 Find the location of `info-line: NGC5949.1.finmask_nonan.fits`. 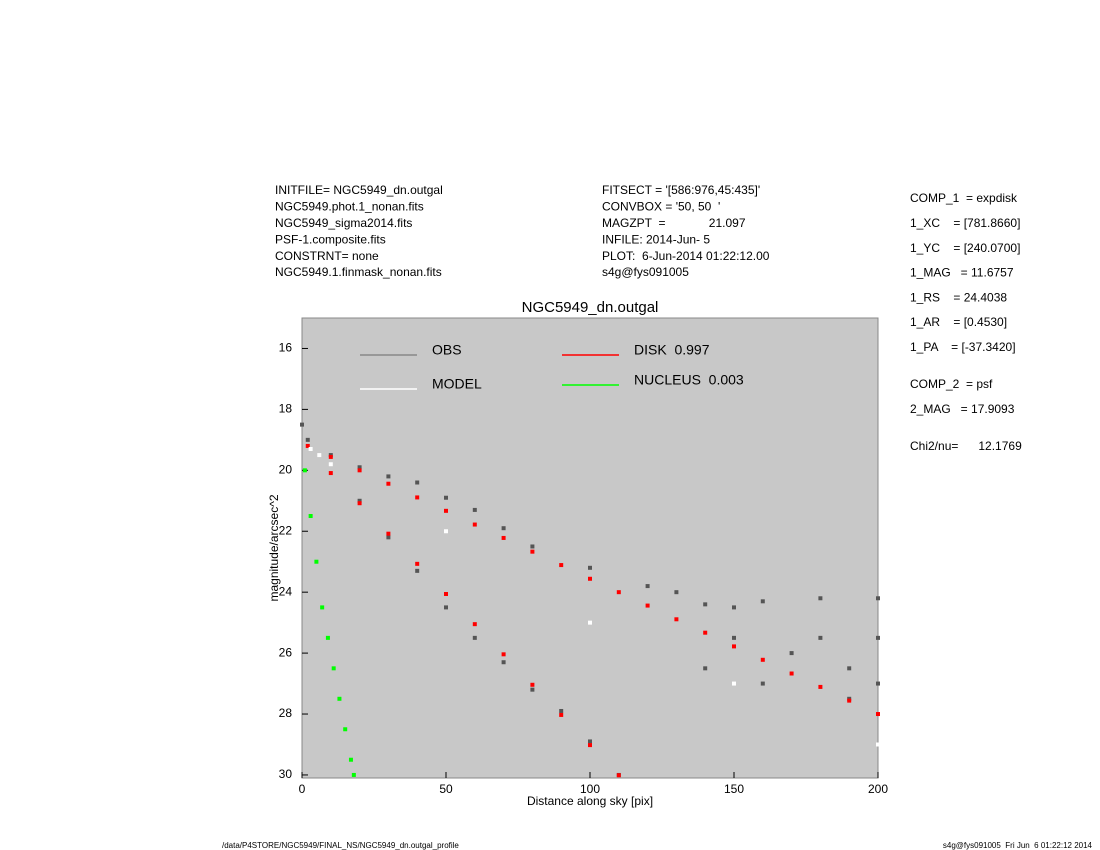

info-line: NGC5949.1.finmask_nonan.fits is located at coordinates (358, 272).